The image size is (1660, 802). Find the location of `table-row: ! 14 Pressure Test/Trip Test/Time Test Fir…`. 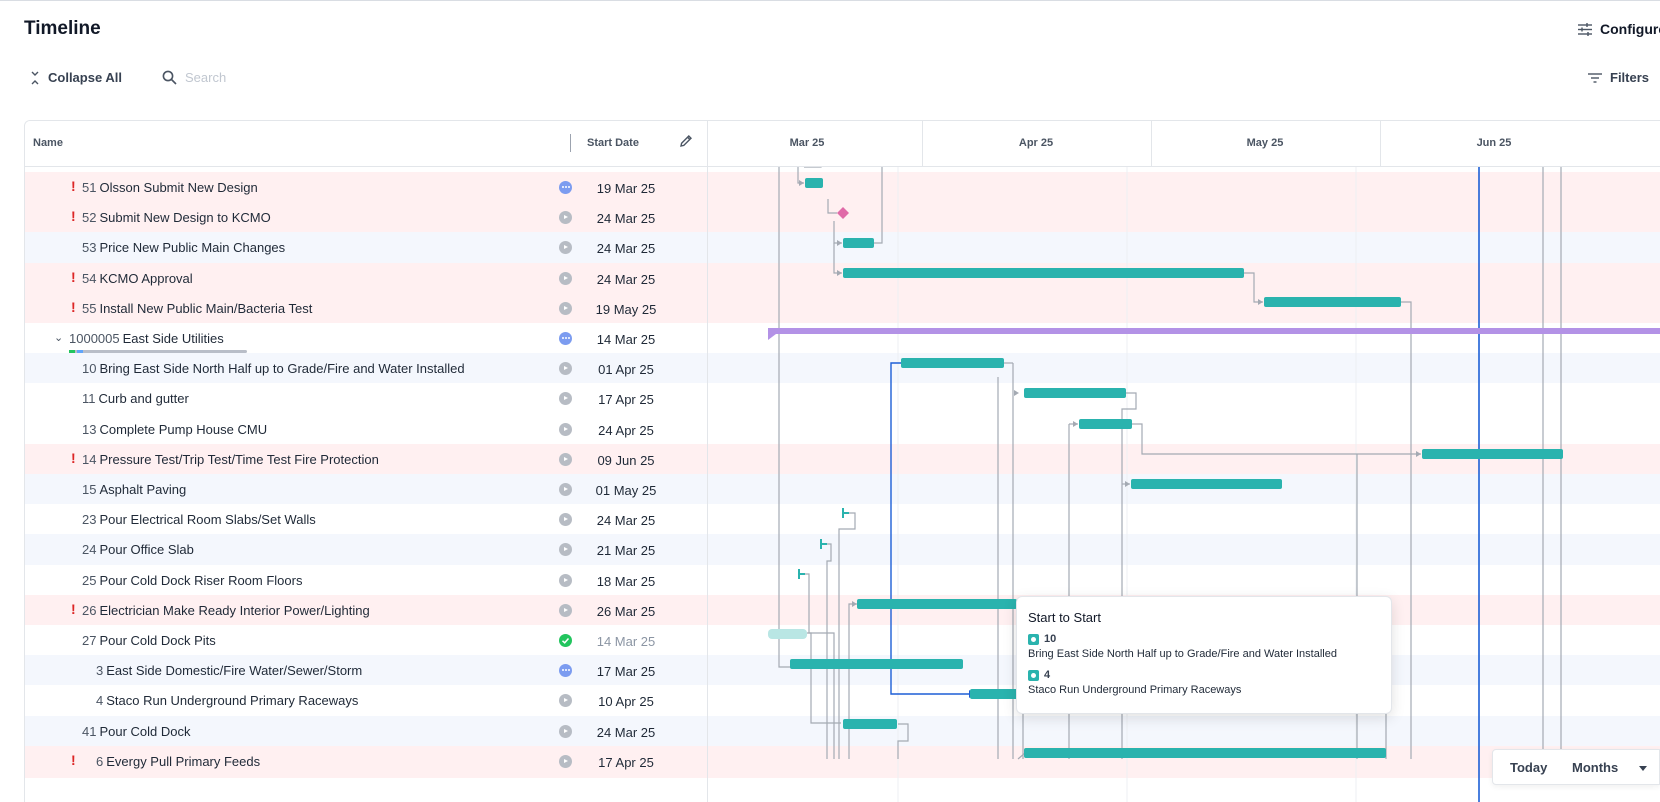

table-row: ! 14 Pressure Test/Trip Test/Time Test Fir… is located at coordinates (842, 459).